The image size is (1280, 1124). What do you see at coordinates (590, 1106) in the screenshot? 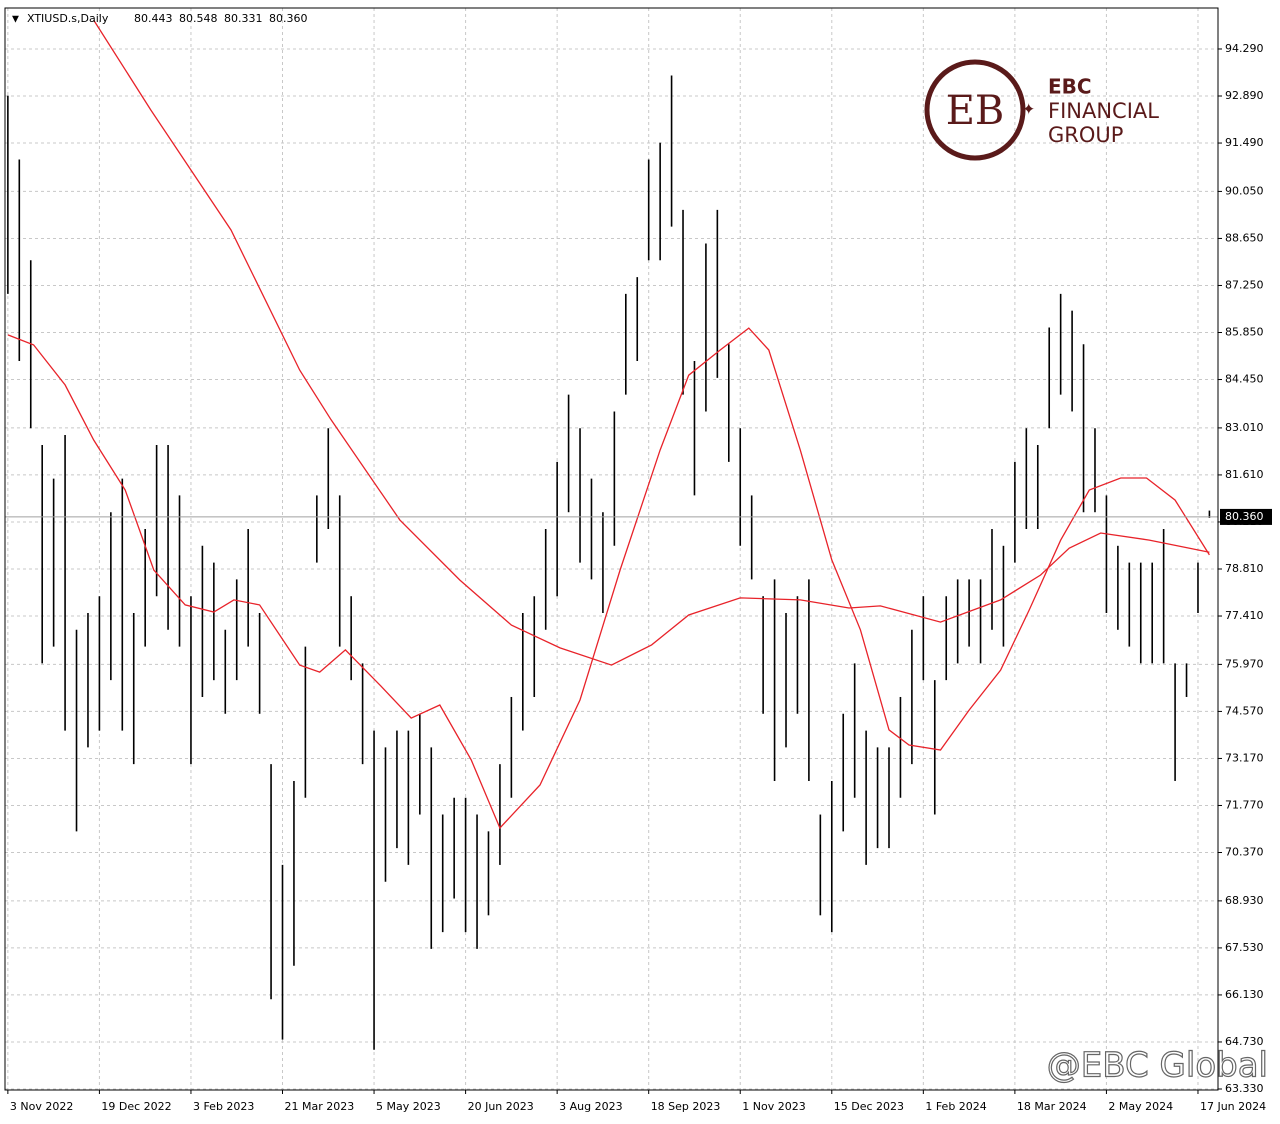
I see `x-tick-label: 3 Aug 2023` at bounding box center [590, 1106].